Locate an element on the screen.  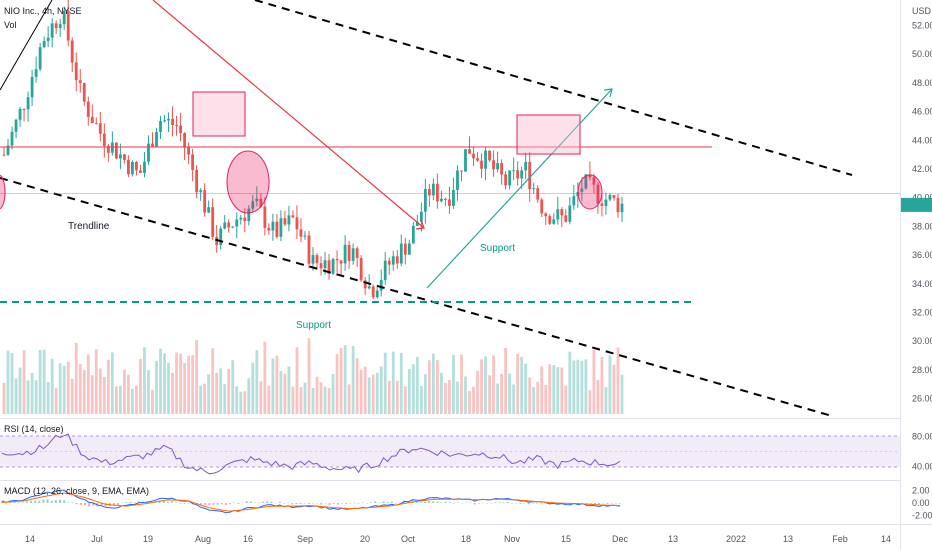
macd-legend: MACD (12, 26, close, 9, EMA, EMA) is located at coordinates (76, 491).